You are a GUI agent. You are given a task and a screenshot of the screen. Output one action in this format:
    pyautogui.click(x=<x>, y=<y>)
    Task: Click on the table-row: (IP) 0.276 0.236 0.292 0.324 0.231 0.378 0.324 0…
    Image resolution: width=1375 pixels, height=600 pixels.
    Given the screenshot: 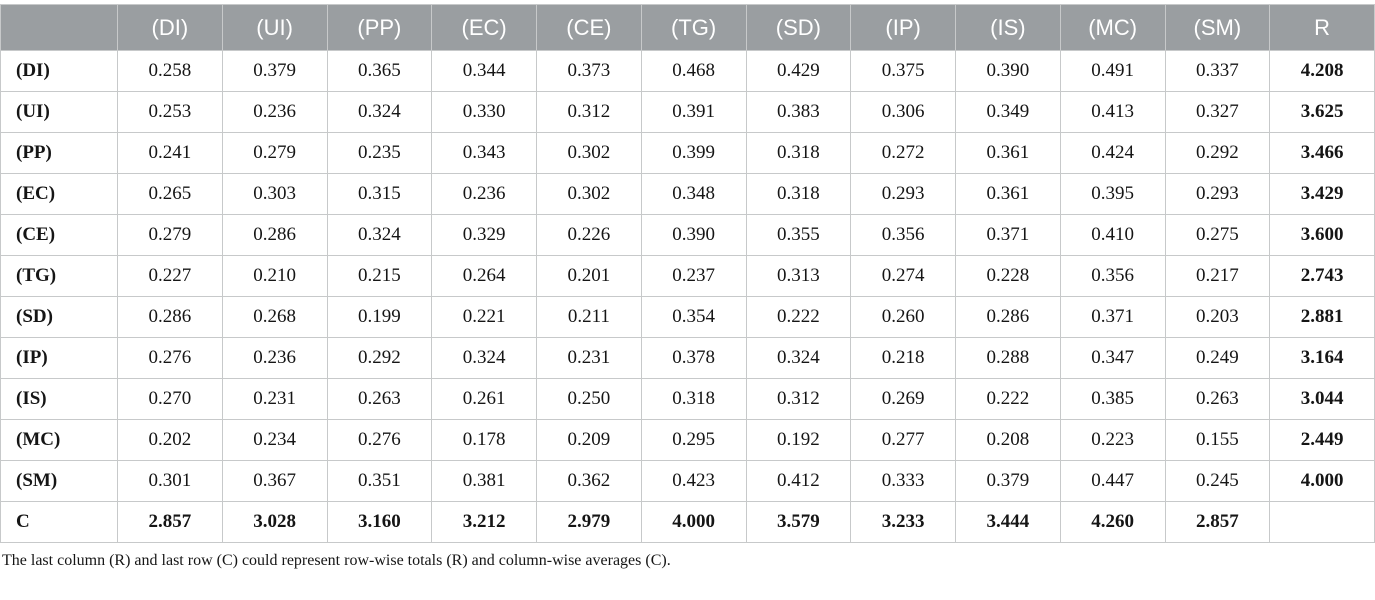 What is the action you would take?
    pyautogui.click(x=687, y=358)
    